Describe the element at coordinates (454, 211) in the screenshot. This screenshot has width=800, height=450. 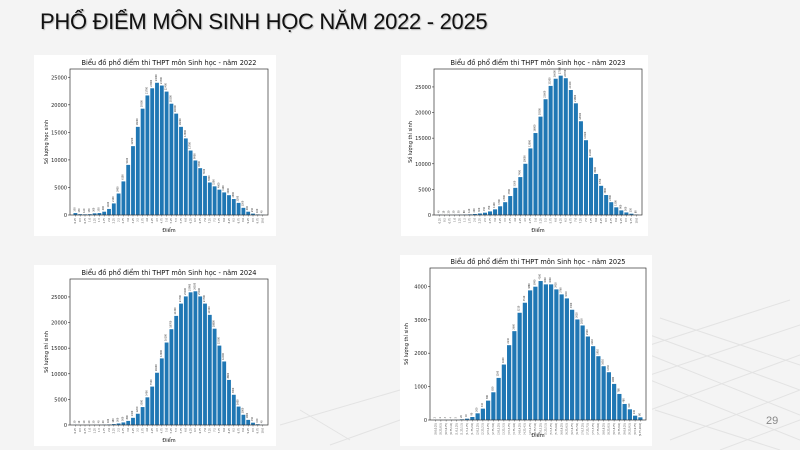
I see `bar-value-label: 30` at that location.